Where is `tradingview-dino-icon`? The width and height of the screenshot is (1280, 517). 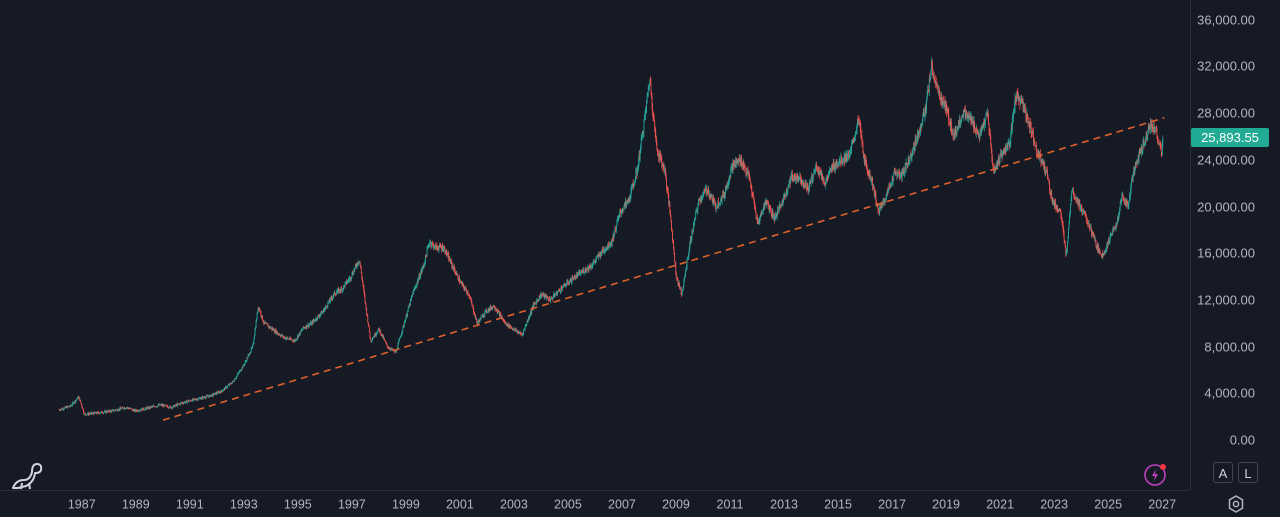 tradingview-dino-icon is located at coordinates (27, 474).